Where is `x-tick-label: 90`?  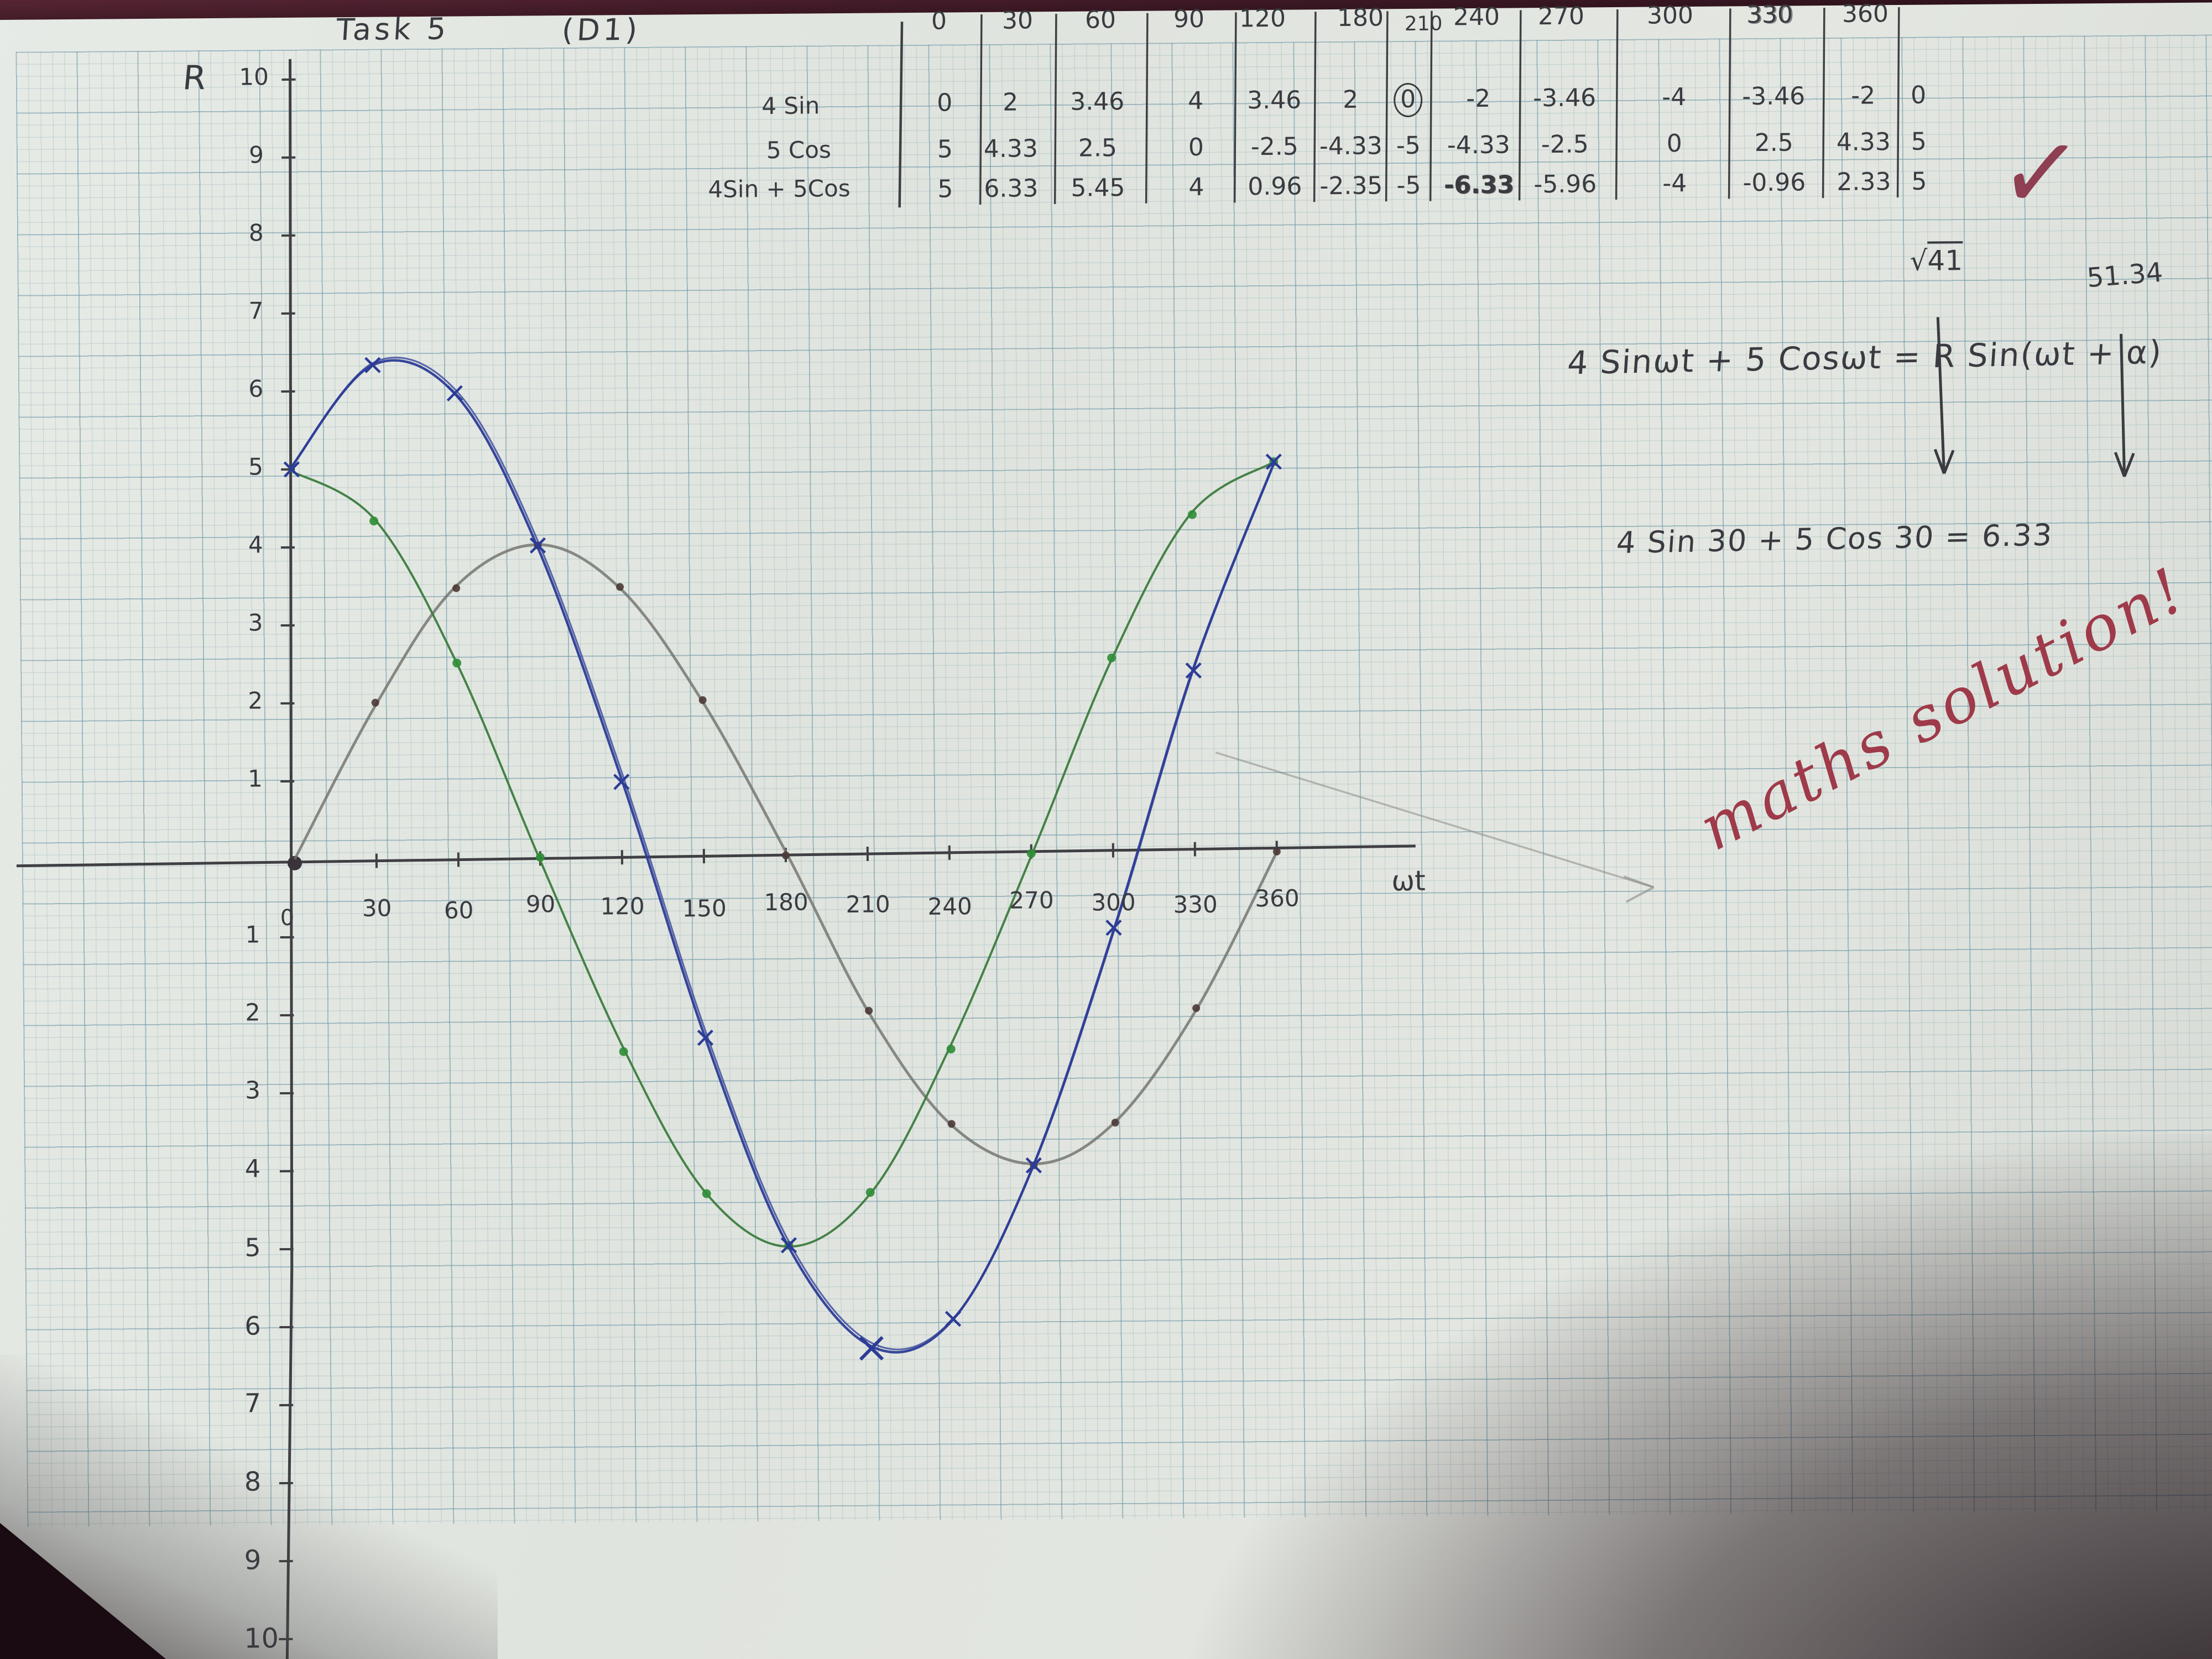 x-tick-label: 90 is located at coordinates (541, 904).